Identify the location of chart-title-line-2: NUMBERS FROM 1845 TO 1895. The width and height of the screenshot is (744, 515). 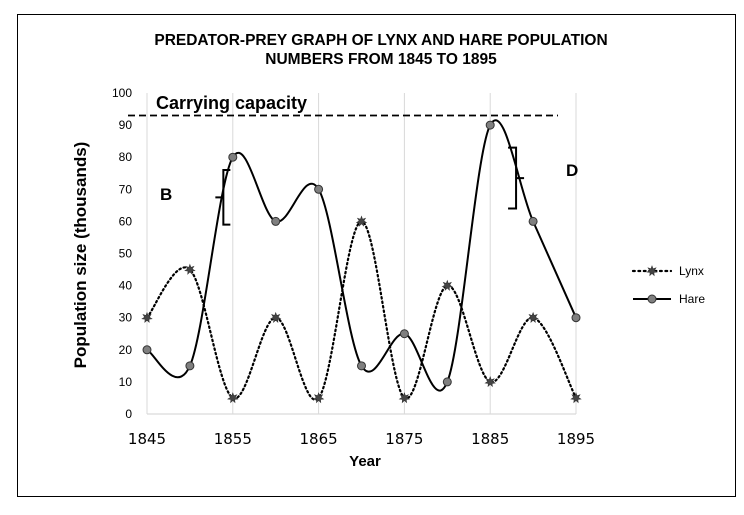
(381, 59).